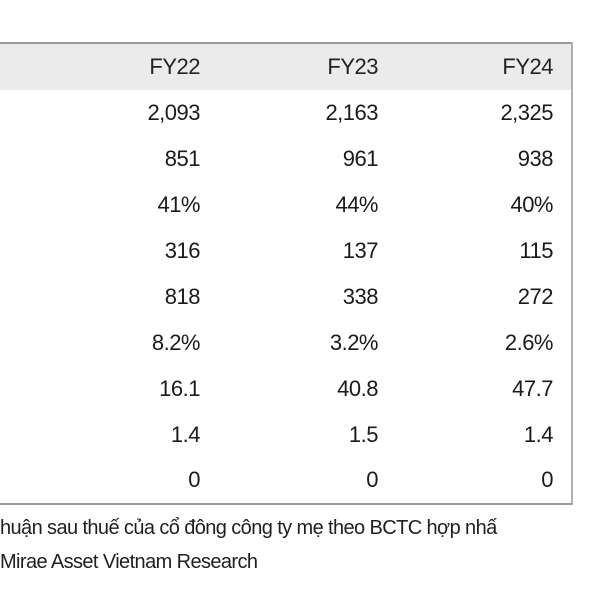 The width and height of the screenshot is (600, 600). What do you see at coordinates (285, 389) in the screenshot?
I see `table-row: 16.1 40.8 47.7` at bounding box center [285, 389].